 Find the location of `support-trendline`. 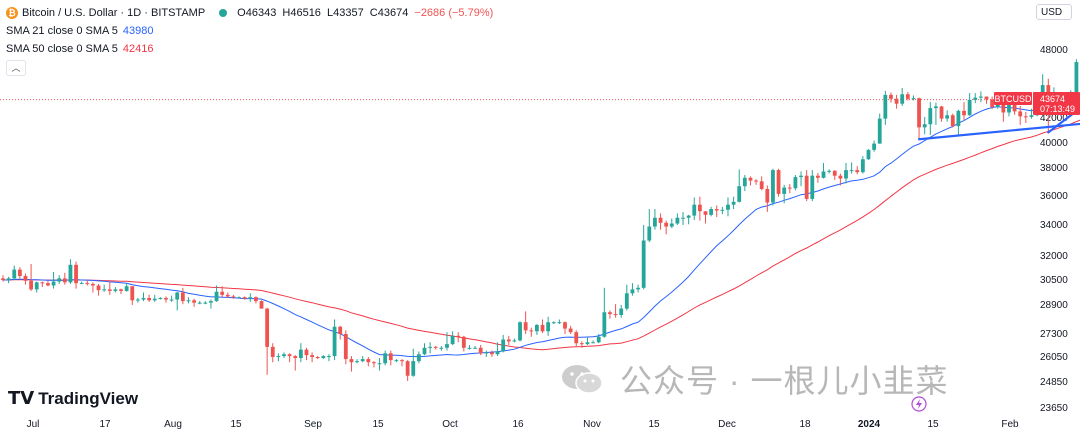

support-trendline is located at coordinates (998, 127).